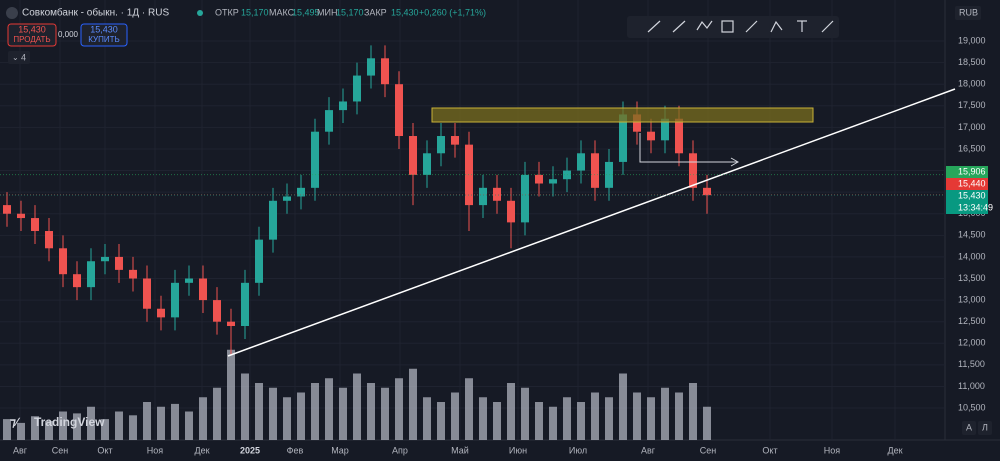 Image resolution: width=1000 pixels, height=461 pixels. I want to click on rectangle-drawing, so click(622, 115).